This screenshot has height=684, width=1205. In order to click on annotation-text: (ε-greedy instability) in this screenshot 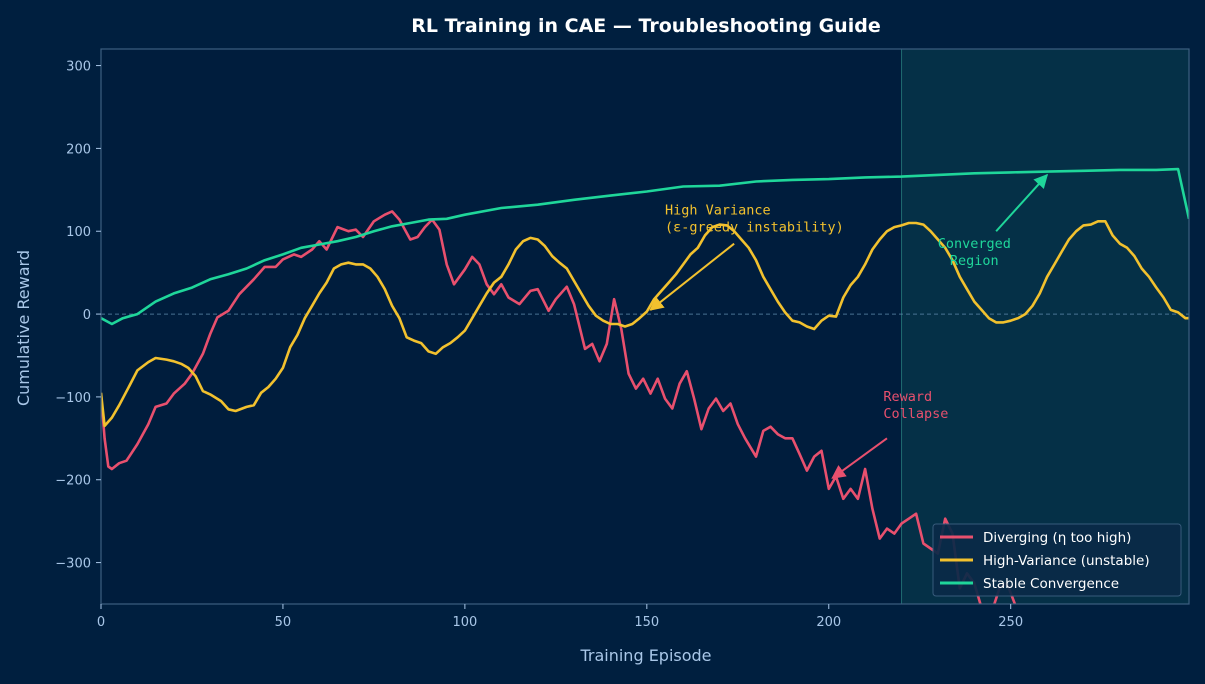, I will do `click(754, 228)`.